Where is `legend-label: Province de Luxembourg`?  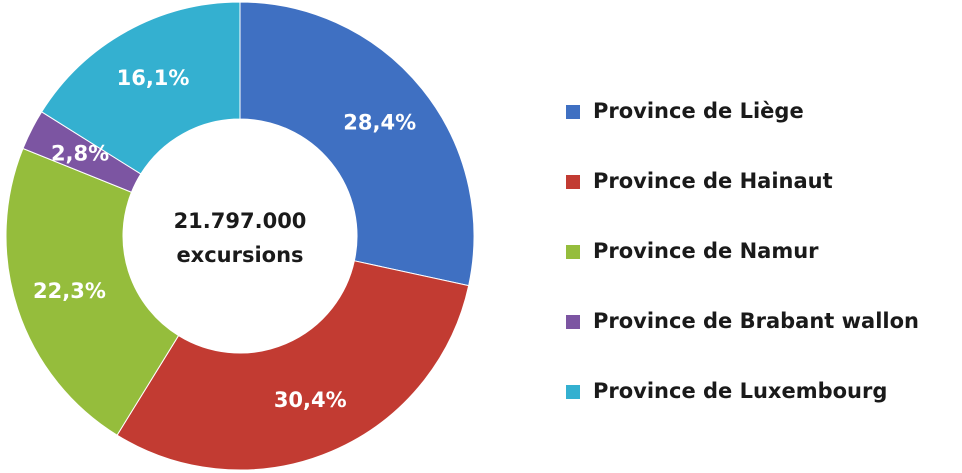 legend-label: Province de Luxembourg is located at coordinates (740, 391).